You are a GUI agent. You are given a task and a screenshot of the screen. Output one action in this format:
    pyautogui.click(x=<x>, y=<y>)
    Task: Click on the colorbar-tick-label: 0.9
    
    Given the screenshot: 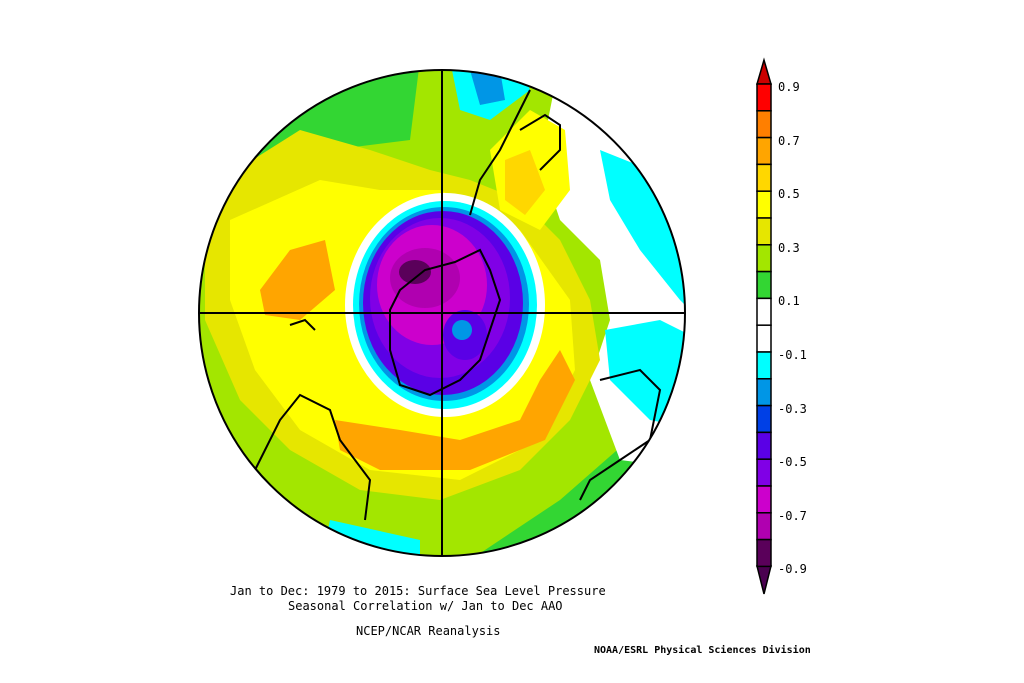 What is the action you would take?
    pyautogui.click(x=789, y=87)
    